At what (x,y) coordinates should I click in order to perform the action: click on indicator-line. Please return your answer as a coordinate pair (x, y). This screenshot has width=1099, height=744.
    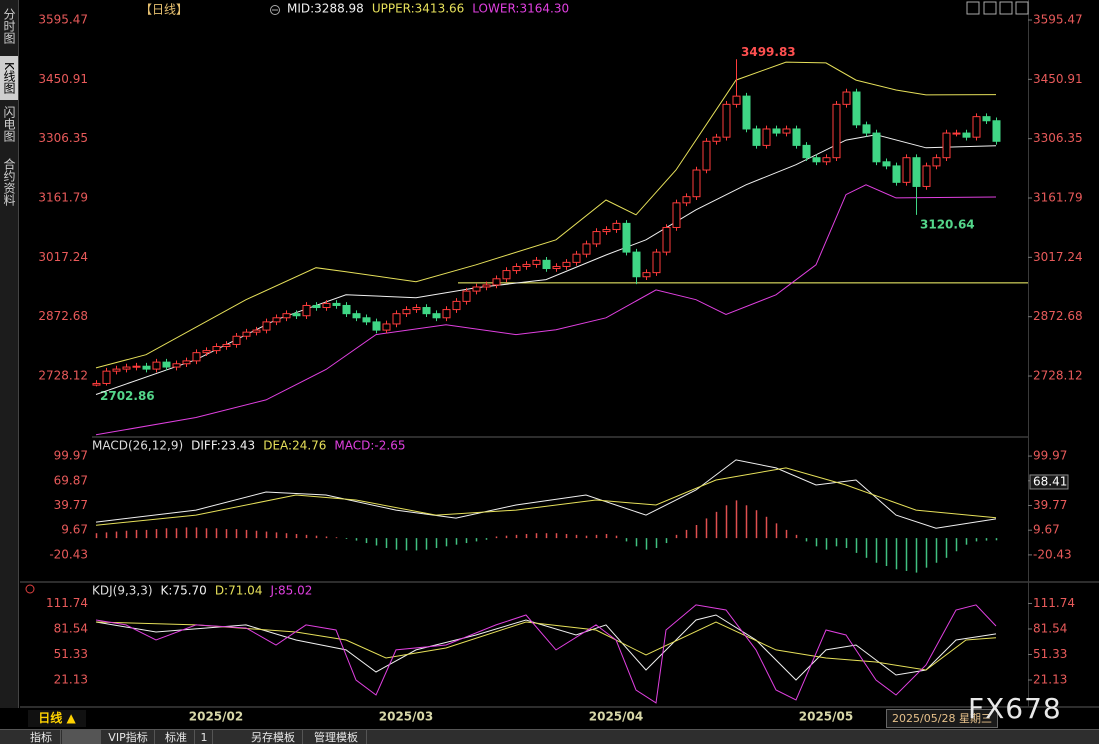
    Looking at the image, I should click on (546, 654).